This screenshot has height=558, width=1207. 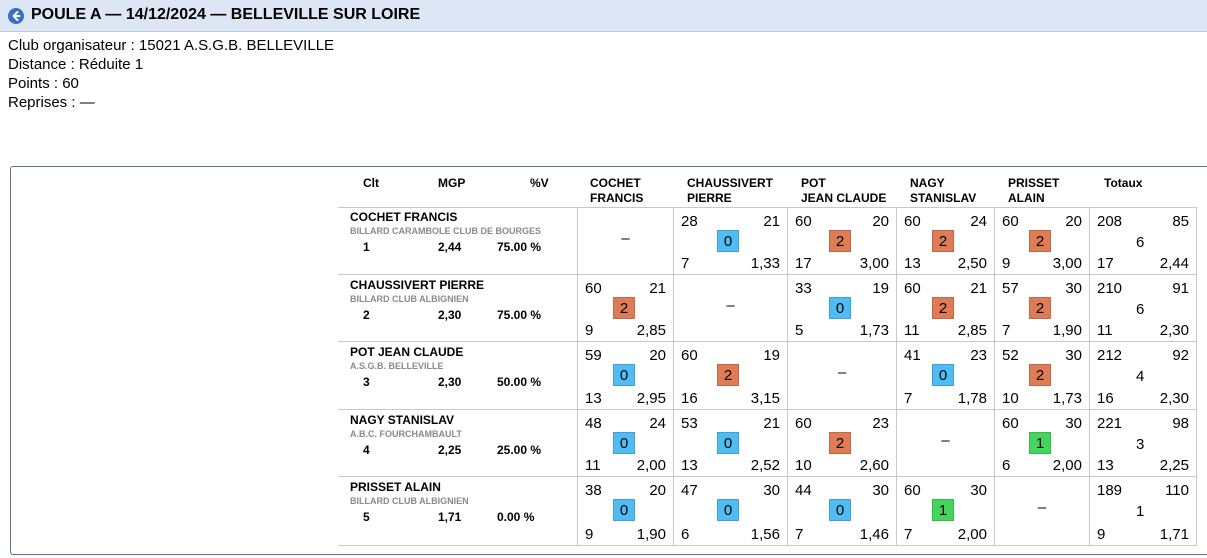 I want to click on points-made: 33, so click(x=803, y=288).